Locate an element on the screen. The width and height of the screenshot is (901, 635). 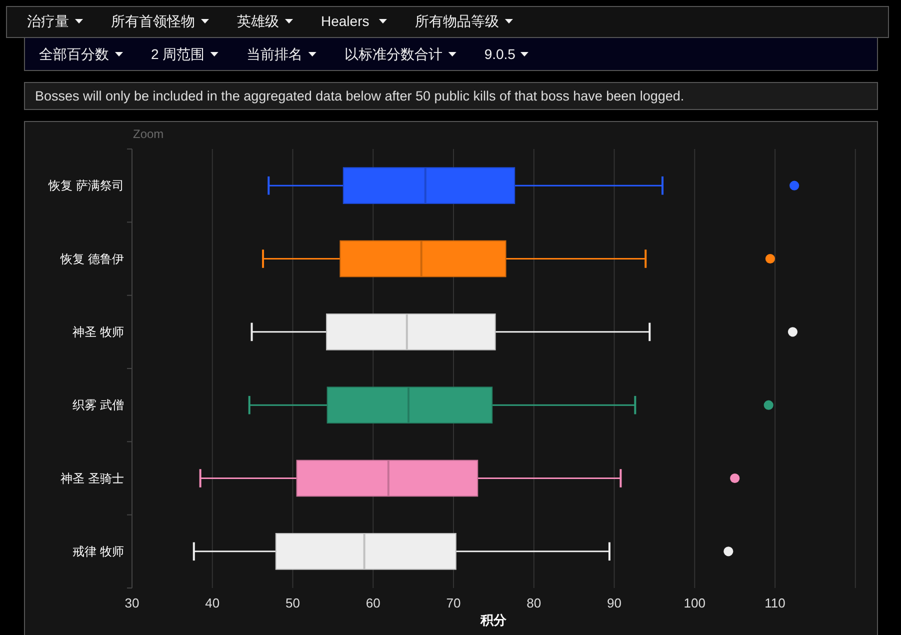
text: 治疗量 is located at coordinates (48, 21).